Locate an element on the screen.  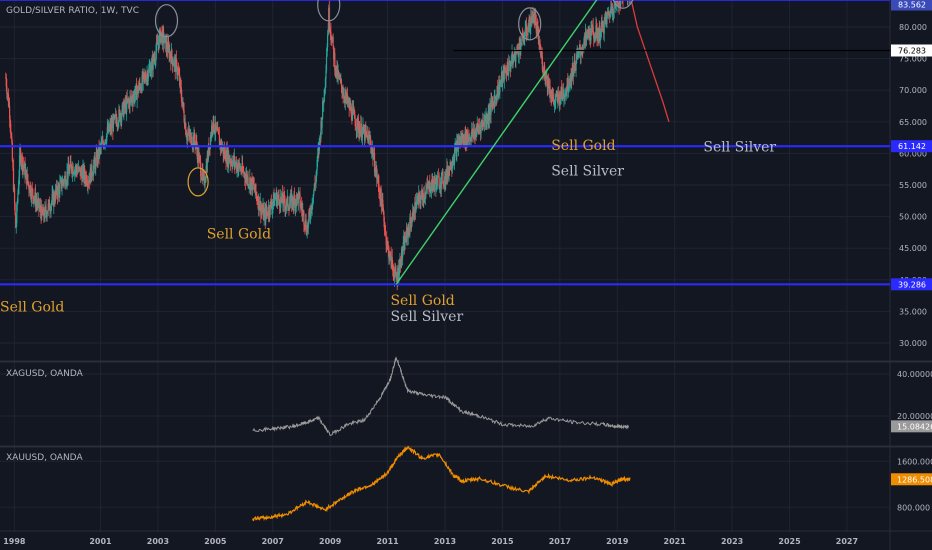
highlight-circle is located at coordinates (166, 21).